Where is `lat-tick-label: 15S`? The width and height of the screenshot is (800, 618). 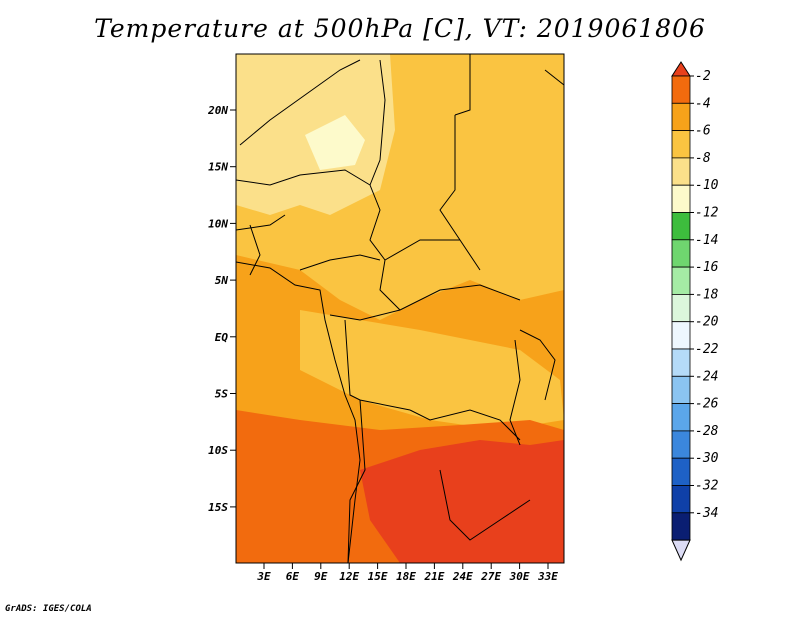
lat-tick-label: 15S is located at coordinates (218, 507).